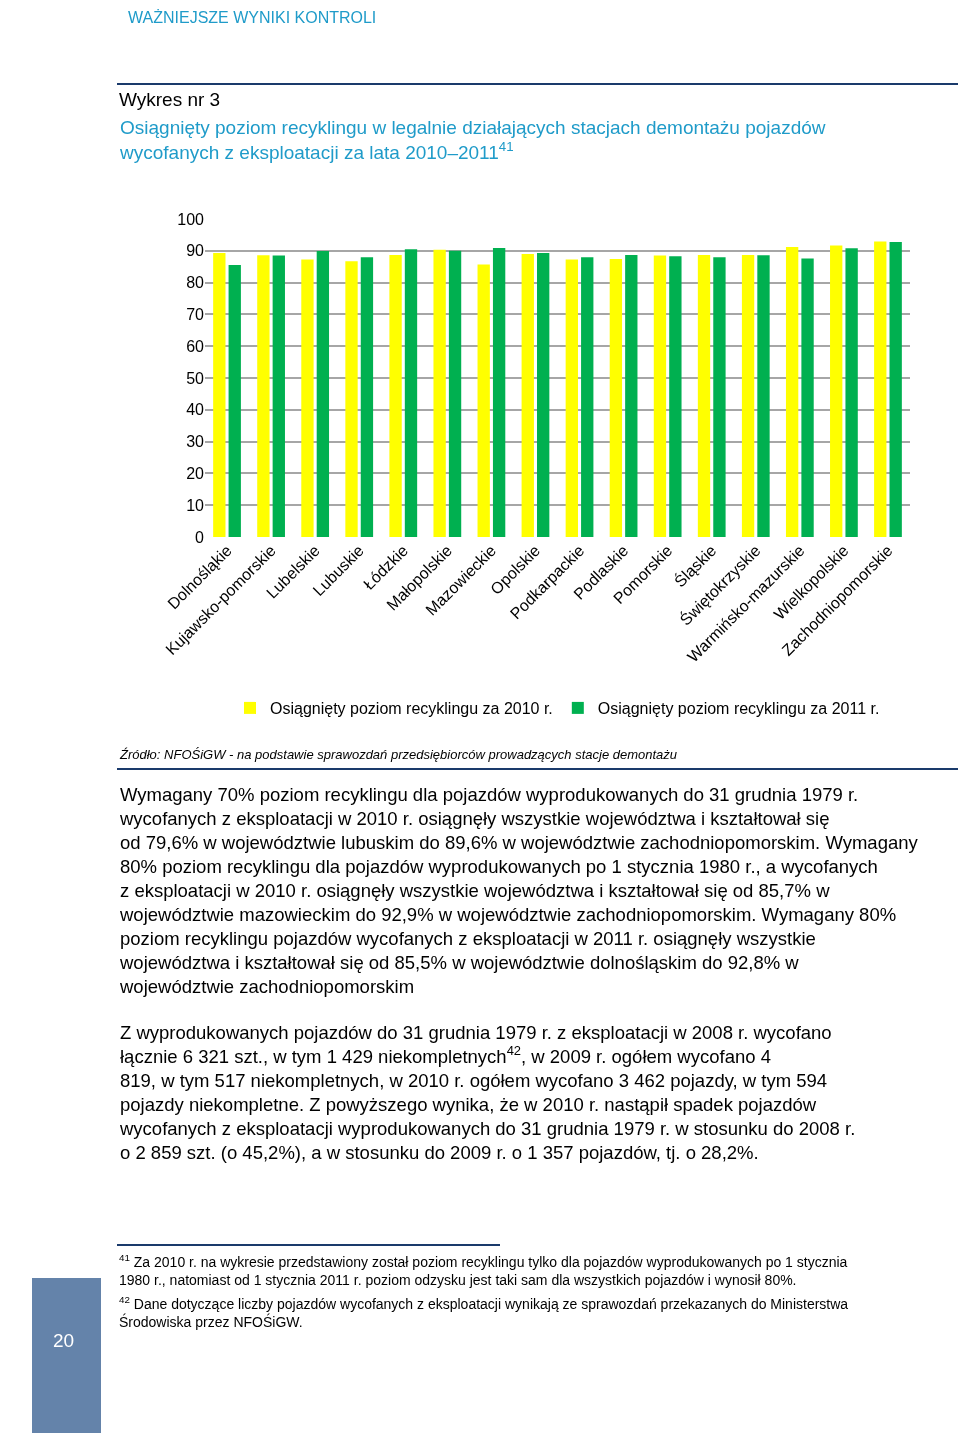 The image size is (960, 1433). I want to click on y-tick-label: 0, so click(200, 537).